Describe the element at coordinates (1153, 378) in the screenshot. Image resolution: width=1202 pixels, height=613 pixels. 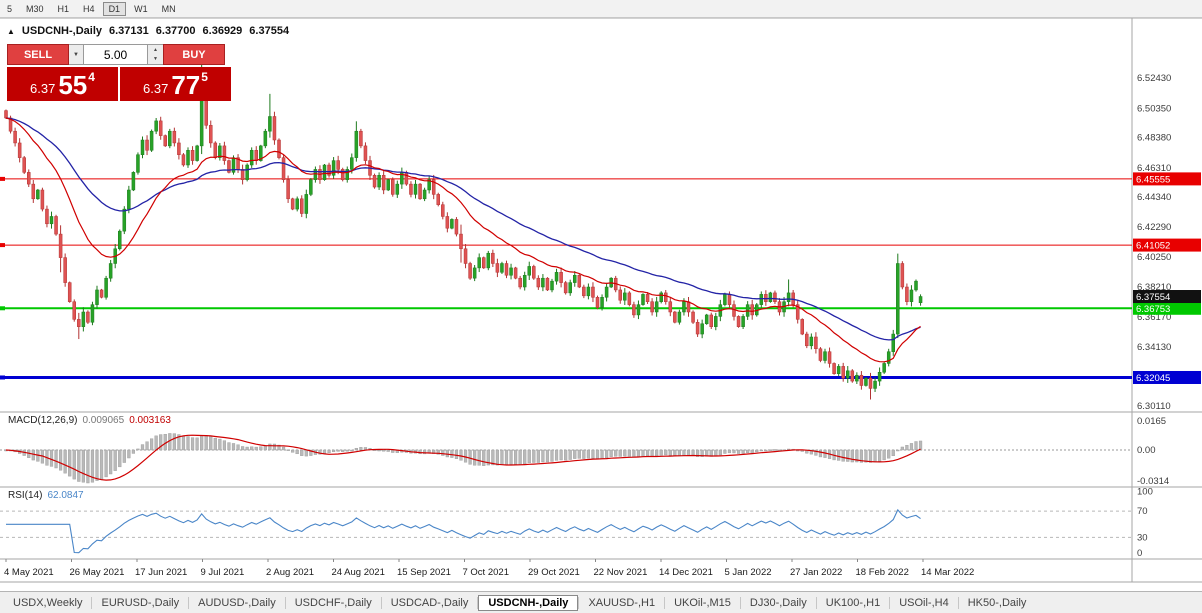
I see `svg-text: 6.32045` at that location.